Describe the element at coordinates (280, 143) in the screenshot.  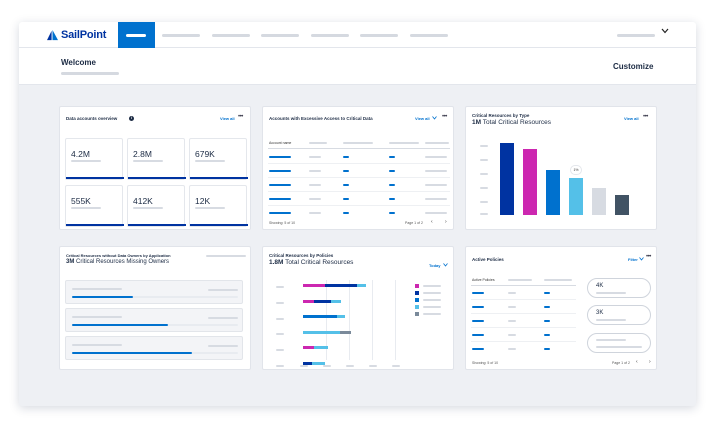
I see `column-header: Account name` at that location.